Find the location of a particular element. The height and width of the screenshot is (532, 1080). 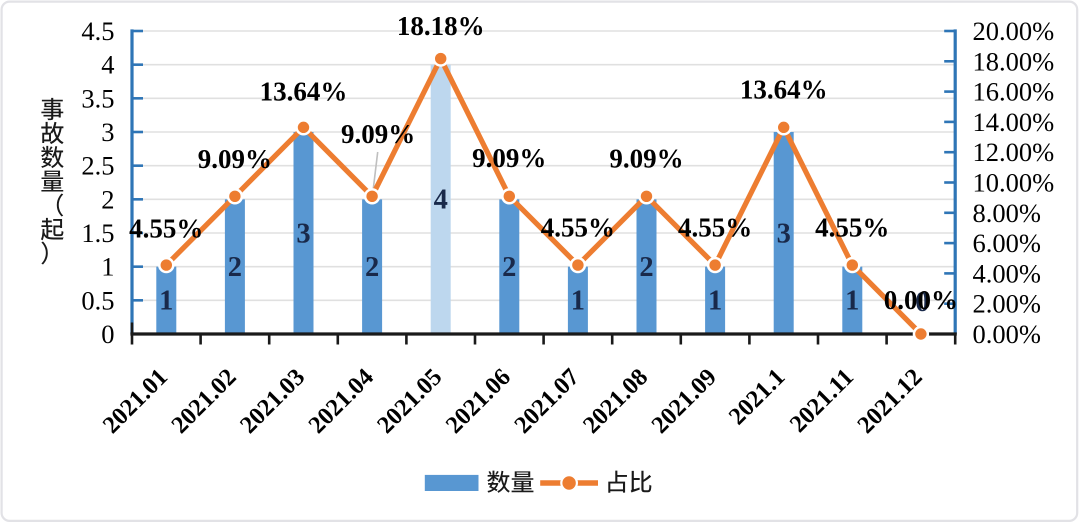

svg-text: 18.18% is located at coordinates (441, 26).